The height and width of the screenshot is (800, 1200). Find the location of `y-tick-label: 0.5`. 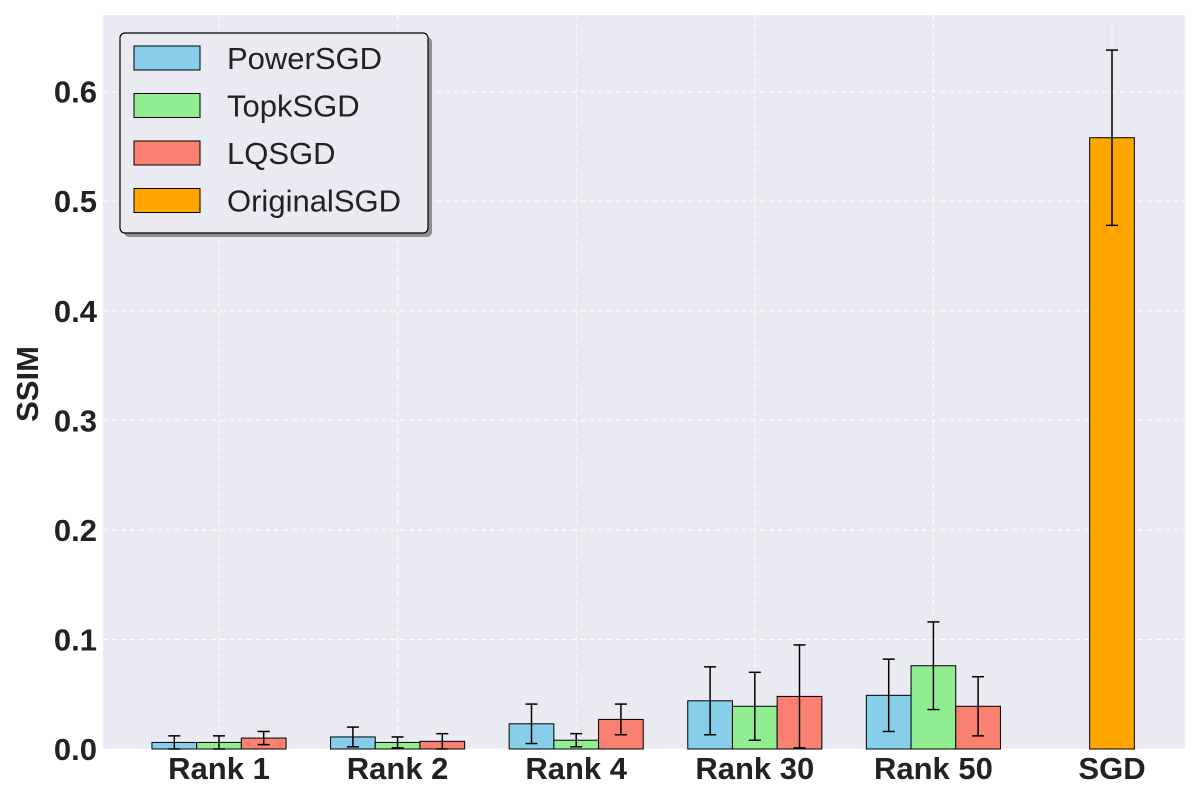

y-tick-label: 0.5 is located at coordinates (75, 201).